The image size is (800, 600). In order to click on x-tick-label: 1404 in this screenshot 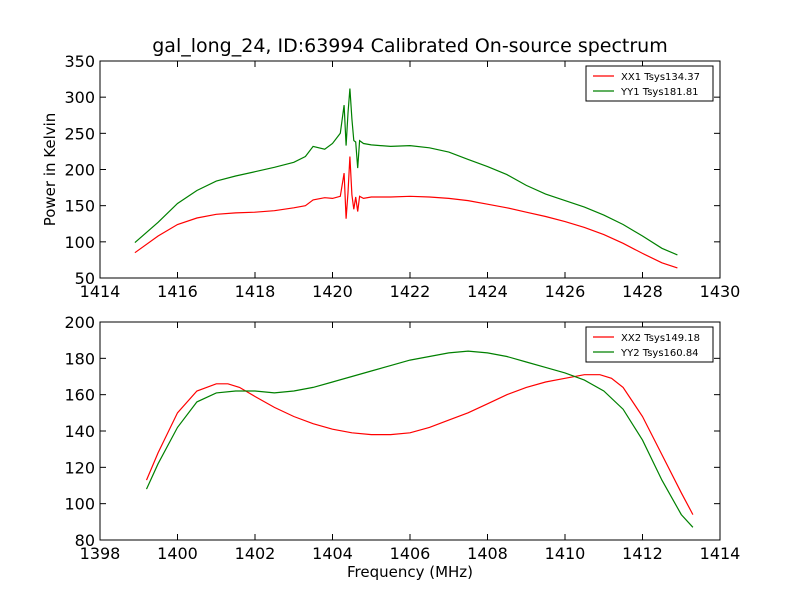, I will do `click(332, 553)`.